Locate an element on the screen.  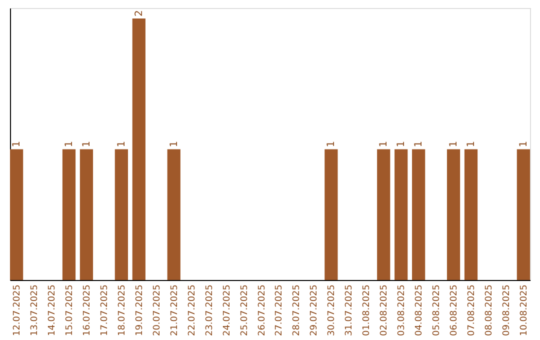
x-tick-label: 28.07.2025 is located at coordinates (297, 310).